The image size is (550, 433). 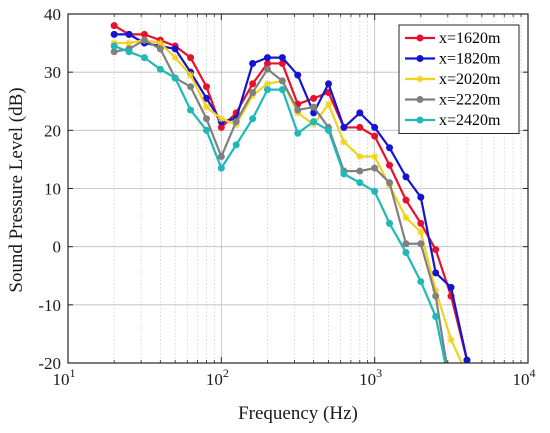 I want to click on y-tick-label: -10, so click(x=49, y=305).